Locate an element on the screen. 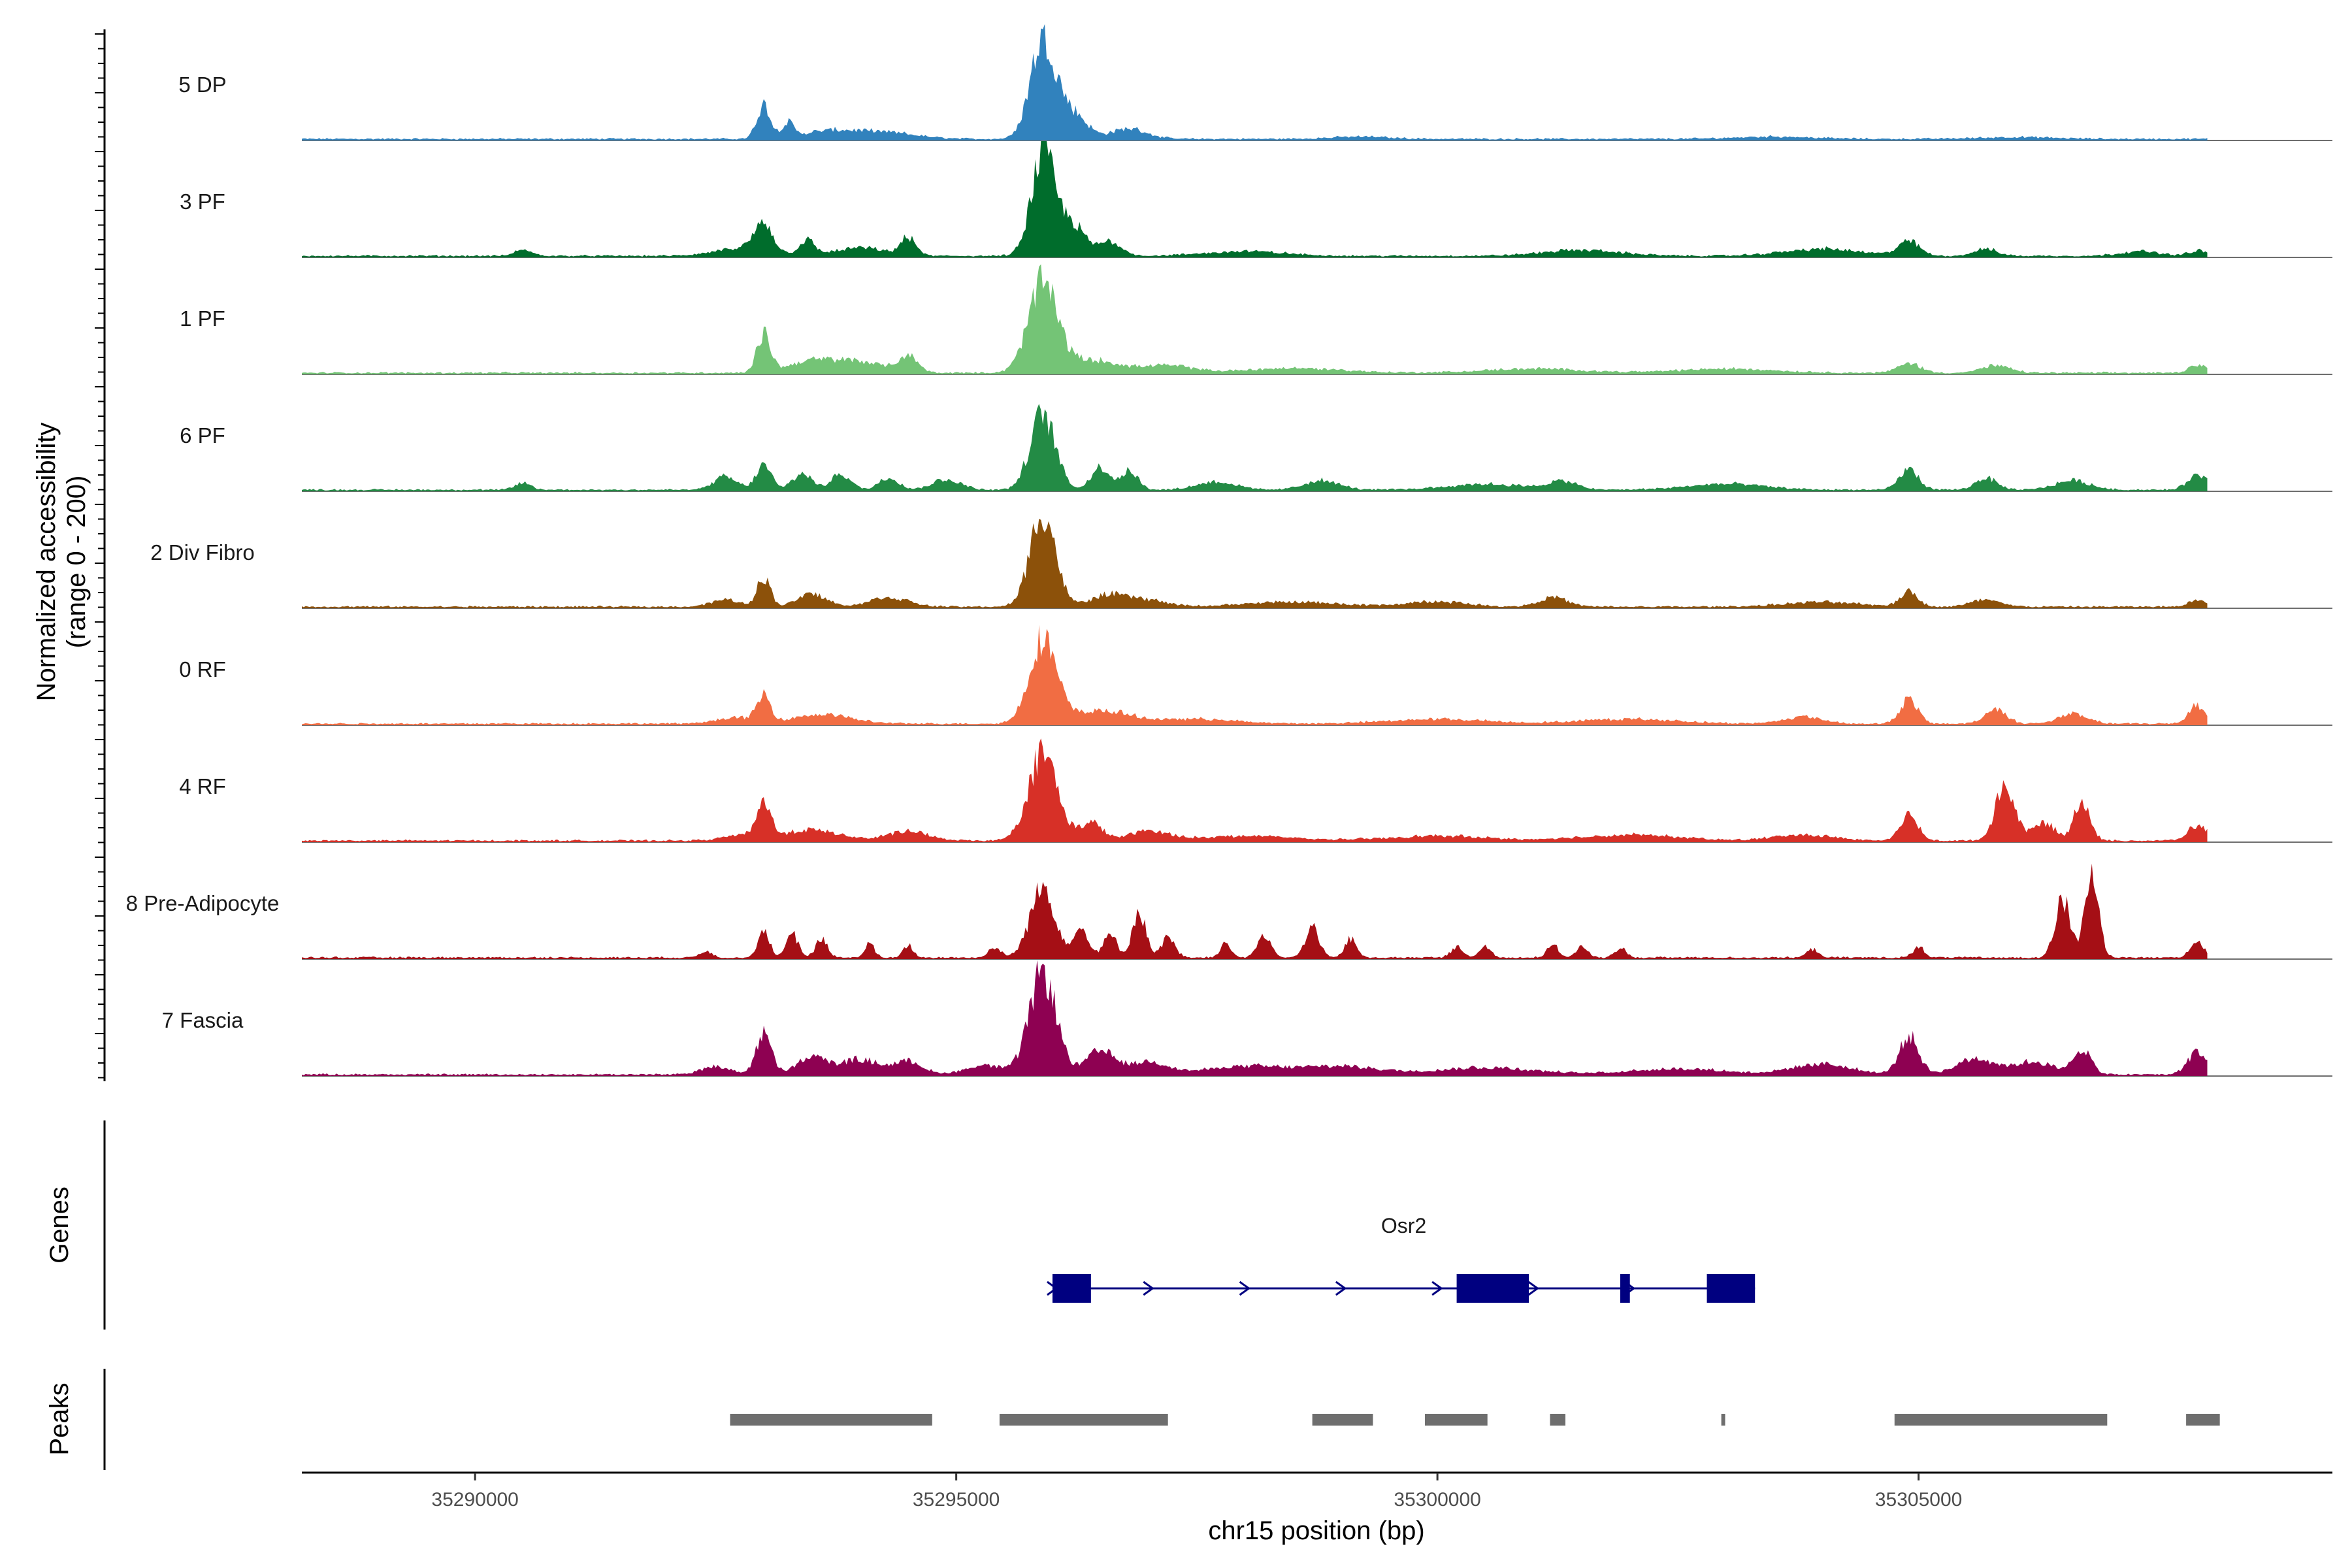 The width and height of the screenshot is (2352, 1568). track-3: 6 PF is located at coordinates (1256, 448).